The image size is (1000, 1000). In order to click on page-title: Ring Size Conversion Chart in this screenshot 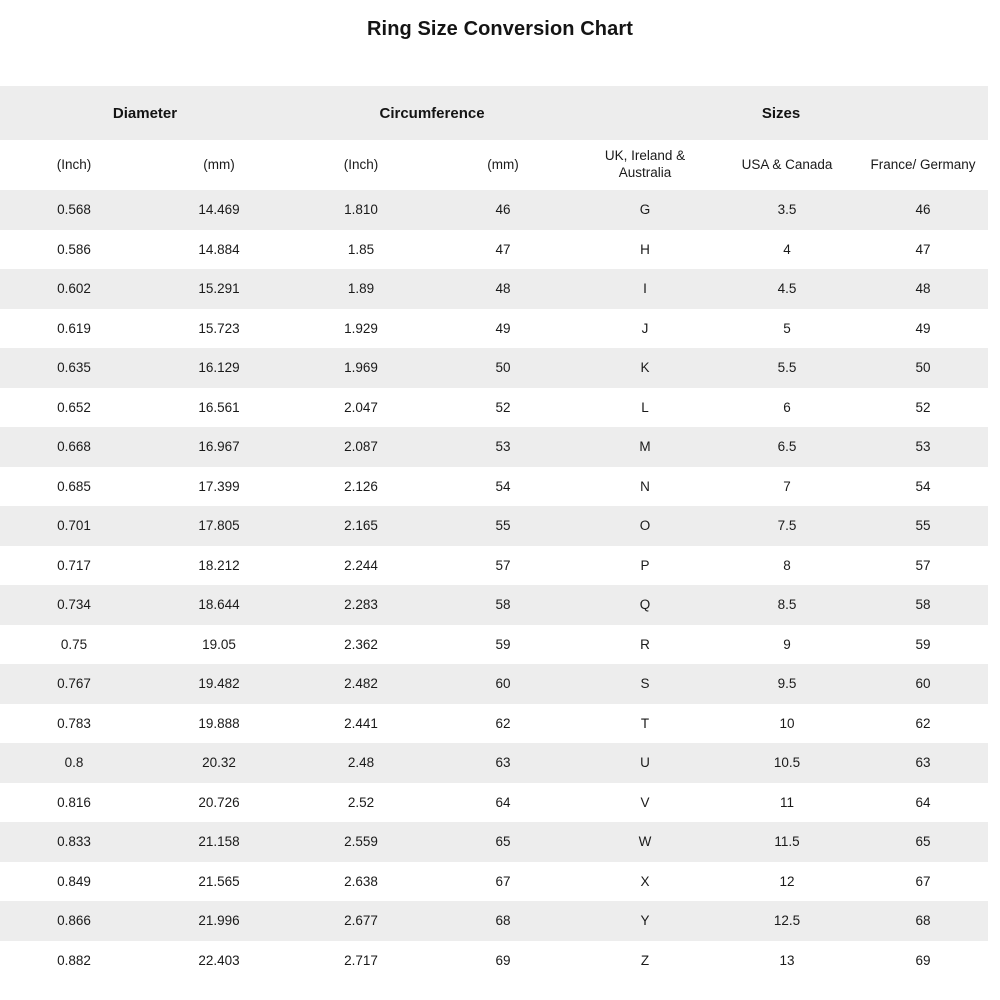, I will do `click(500, 29)`.